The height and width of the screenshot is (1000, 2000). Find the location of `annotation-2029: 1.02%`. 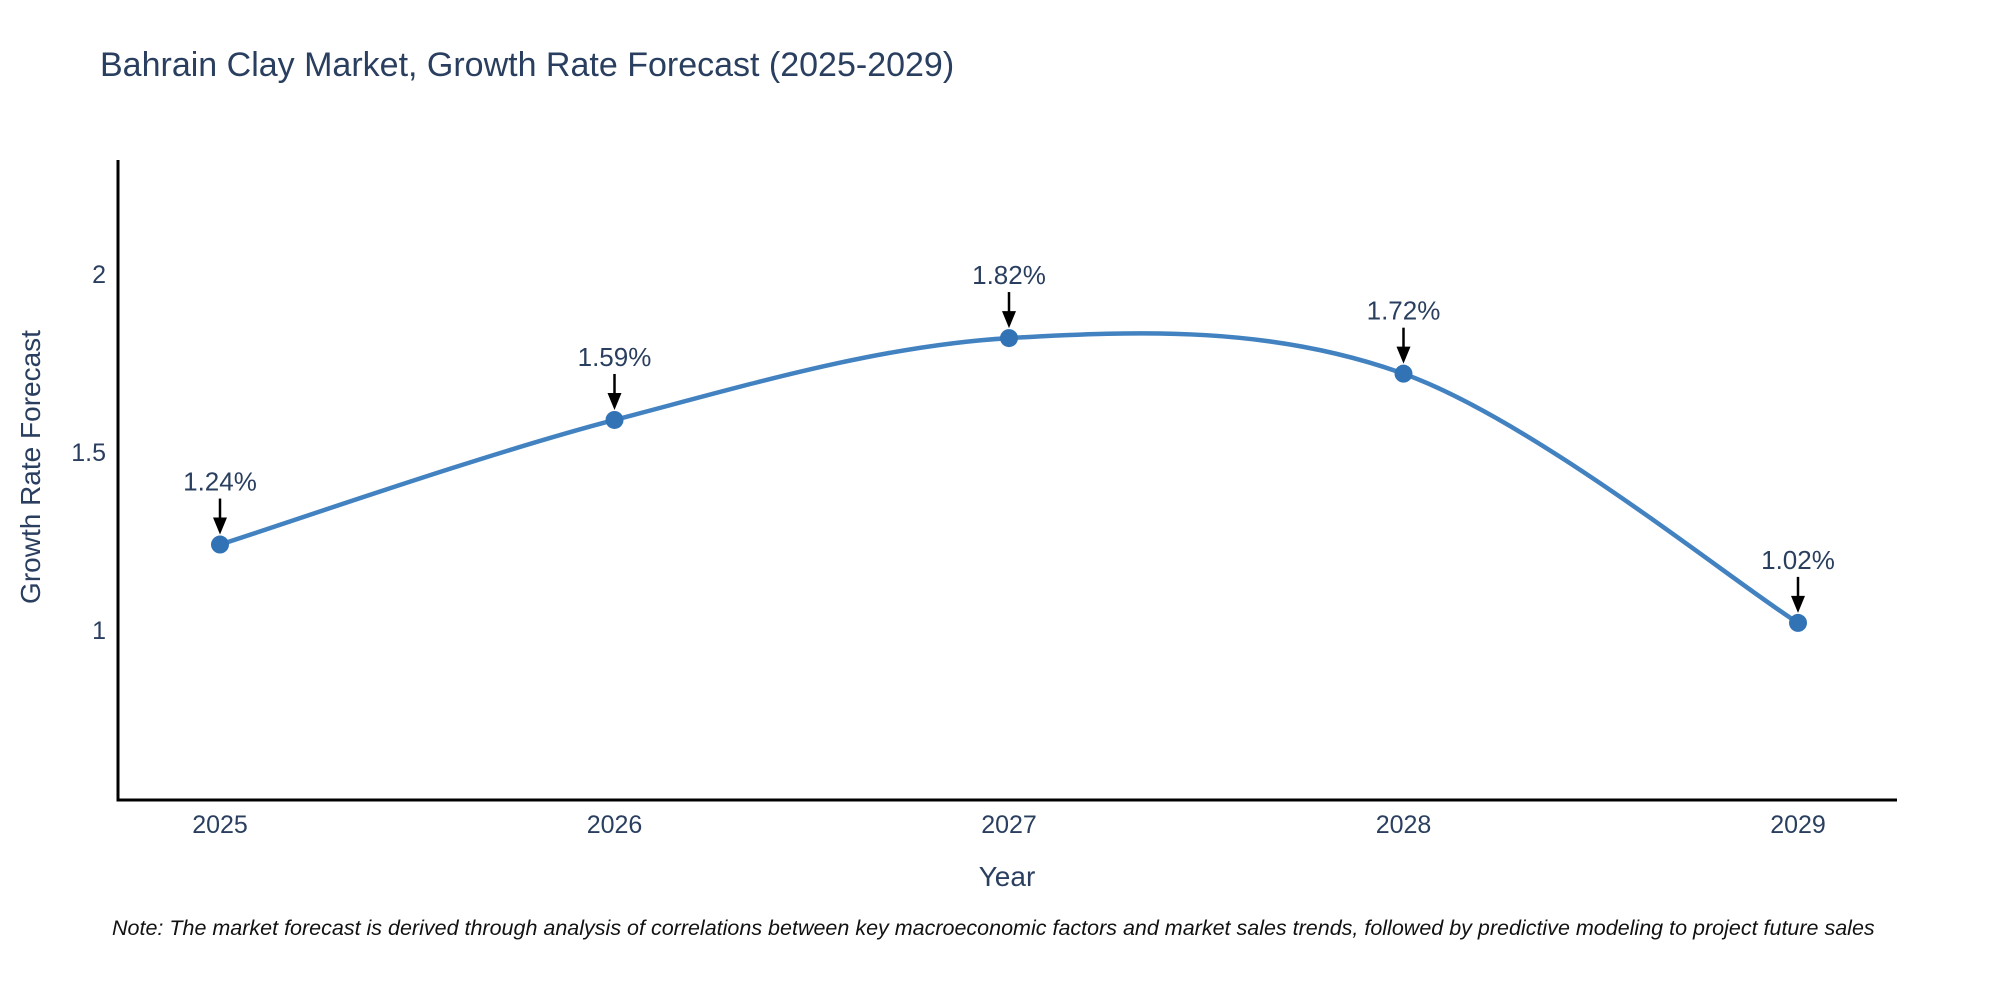

annotation-2029: 1.02% is located at coordinates (1798, 579).